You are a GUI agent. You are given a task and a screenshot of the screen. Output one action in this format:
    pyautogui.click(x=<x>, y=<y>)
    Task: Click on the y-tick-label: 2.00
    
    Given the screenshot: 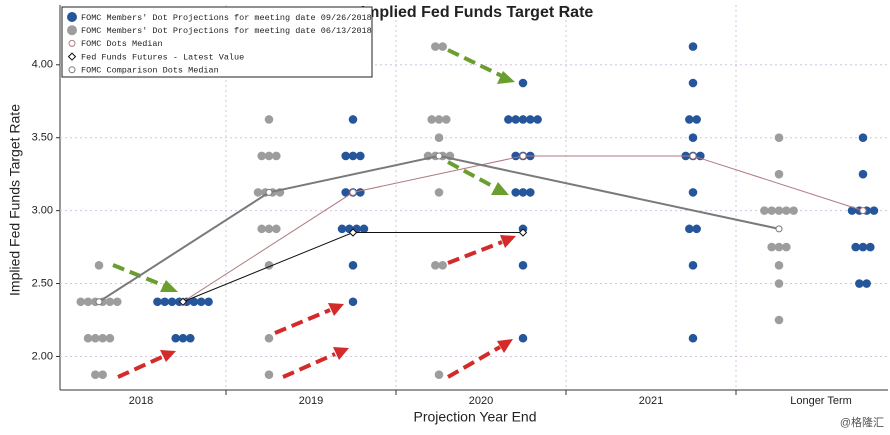 What is the action you would take?
    pyautogui.click(x=42, y=356)
    